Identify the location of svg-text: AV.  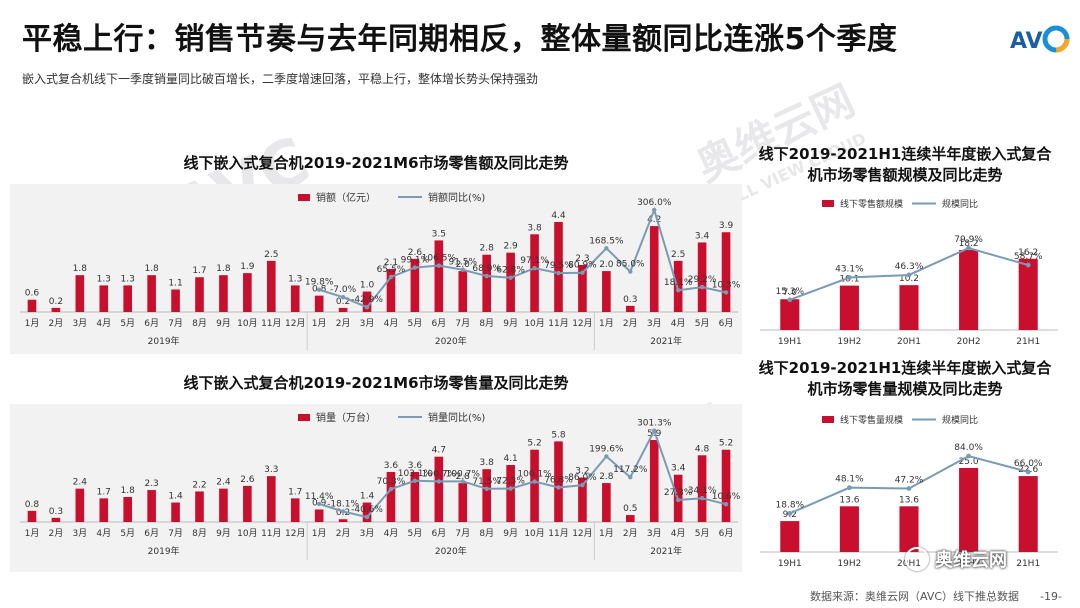
(1026, 41).